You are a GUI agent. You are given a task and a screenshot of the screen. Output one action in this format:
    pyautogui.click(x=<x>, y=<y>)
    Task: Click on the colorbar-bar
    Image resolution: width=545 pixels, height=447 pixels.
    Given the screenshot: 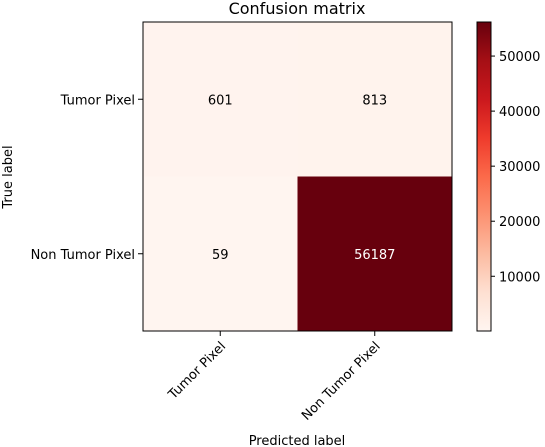 What is the action you would take?
    pyautogui.click(x=484, y=176)
    